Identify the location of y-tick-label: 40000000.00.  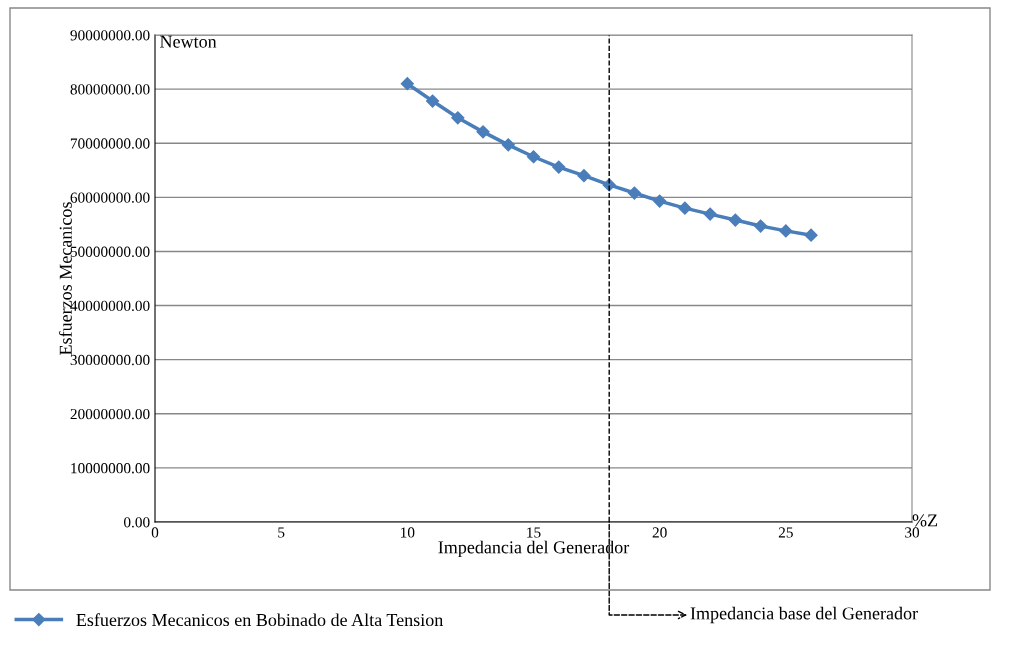
(110, 306).